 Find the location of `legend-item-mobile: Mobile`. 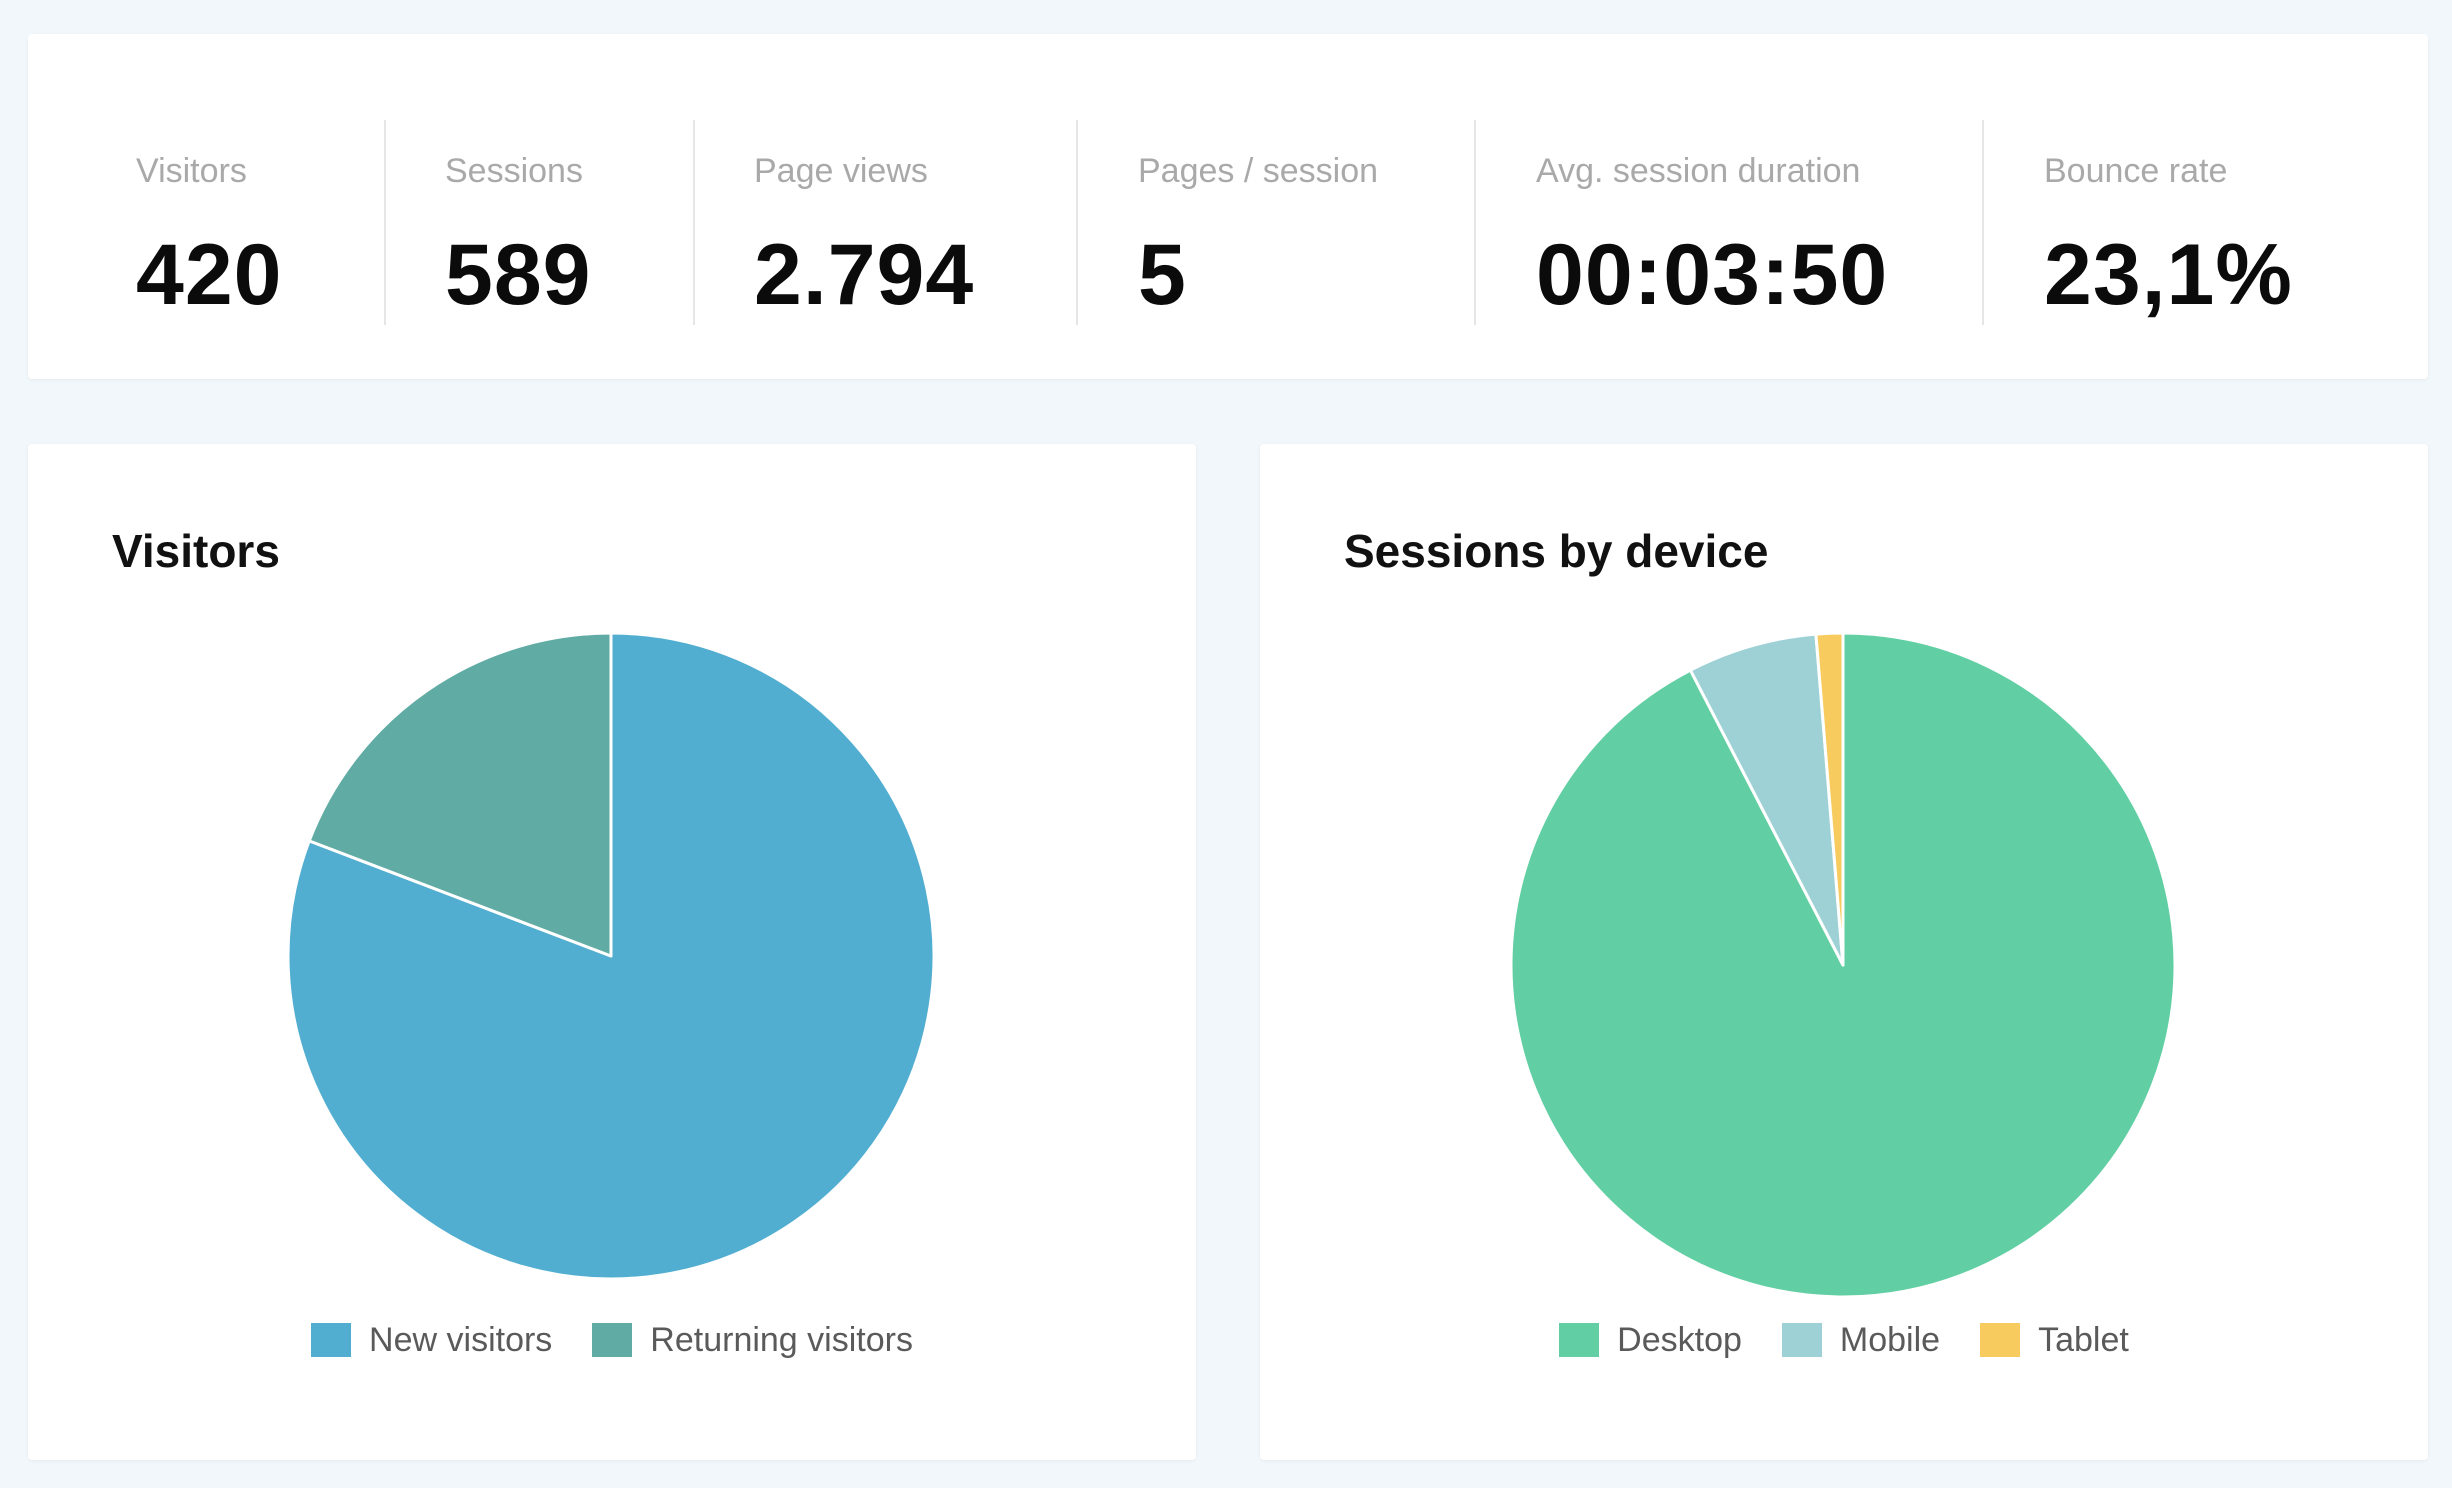

legend-item-mobile: Mobile is located at coordinates (1861, 1340).